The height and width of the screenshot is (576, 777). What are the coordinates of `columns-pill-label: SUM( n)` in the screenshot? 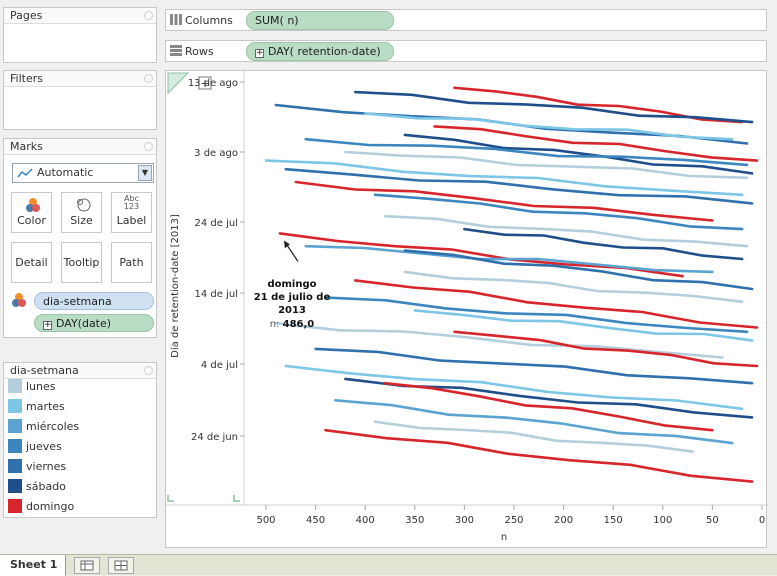 It's located at (277, 20).